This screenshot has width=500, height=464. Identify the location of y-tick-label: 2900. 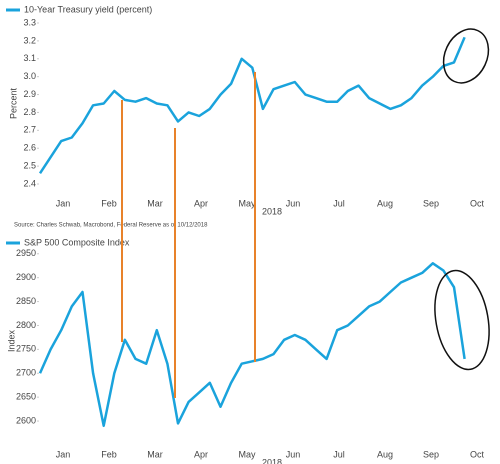
(26, 277).